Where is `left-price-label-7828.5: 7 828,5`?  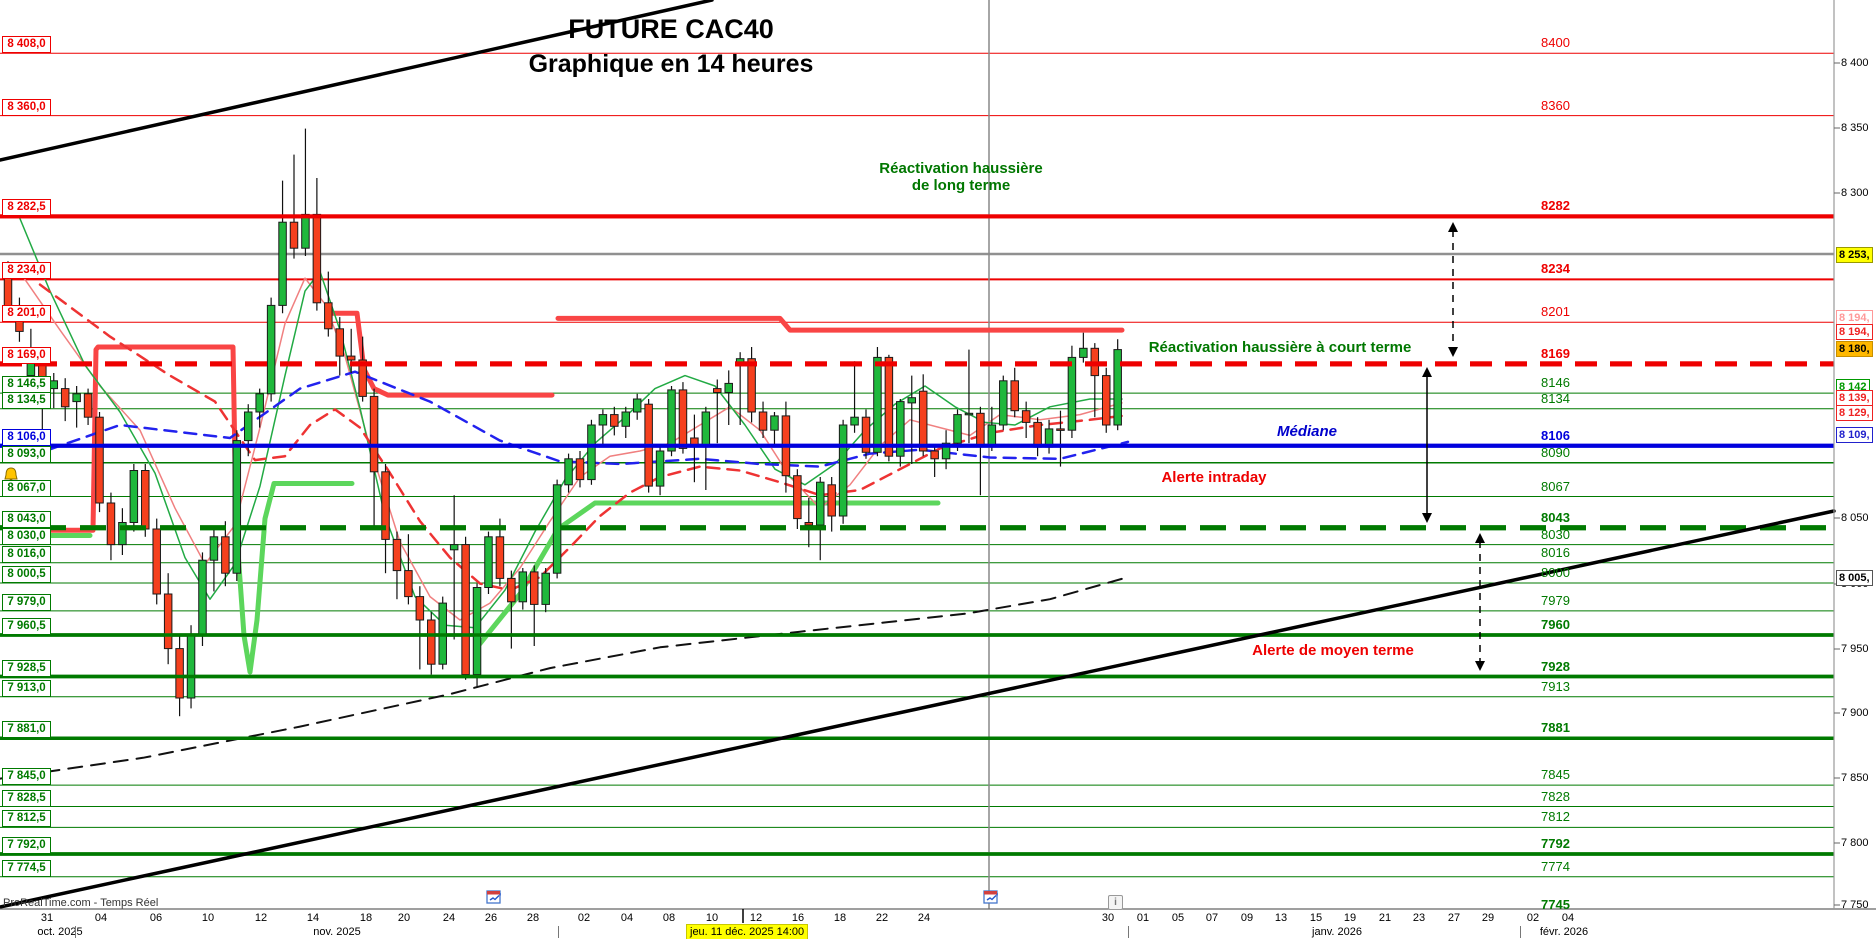
left-price-label-7828.5: 7 828,5 is located at coordinates (26, 798).